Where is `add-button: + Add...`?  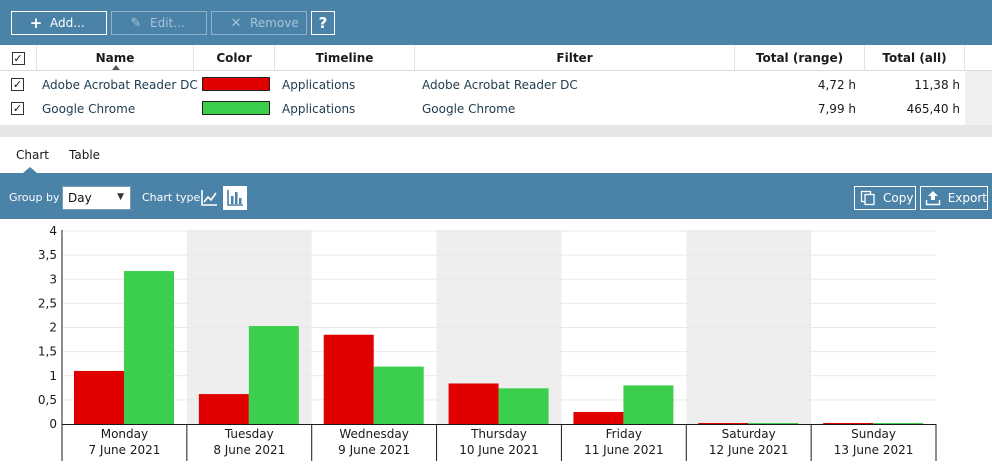 add-button: + Add... is located at coordinates (59, 23).